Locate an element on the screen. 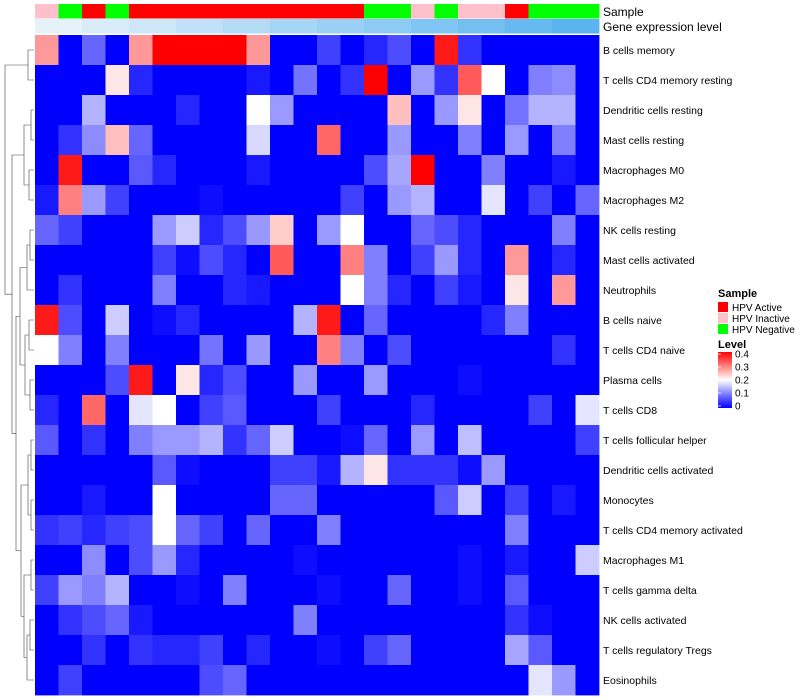 Image resolution: width=800 pixels, height=700 pixels. row-label: Macrophages M0 is located at coordinates (643, 171).